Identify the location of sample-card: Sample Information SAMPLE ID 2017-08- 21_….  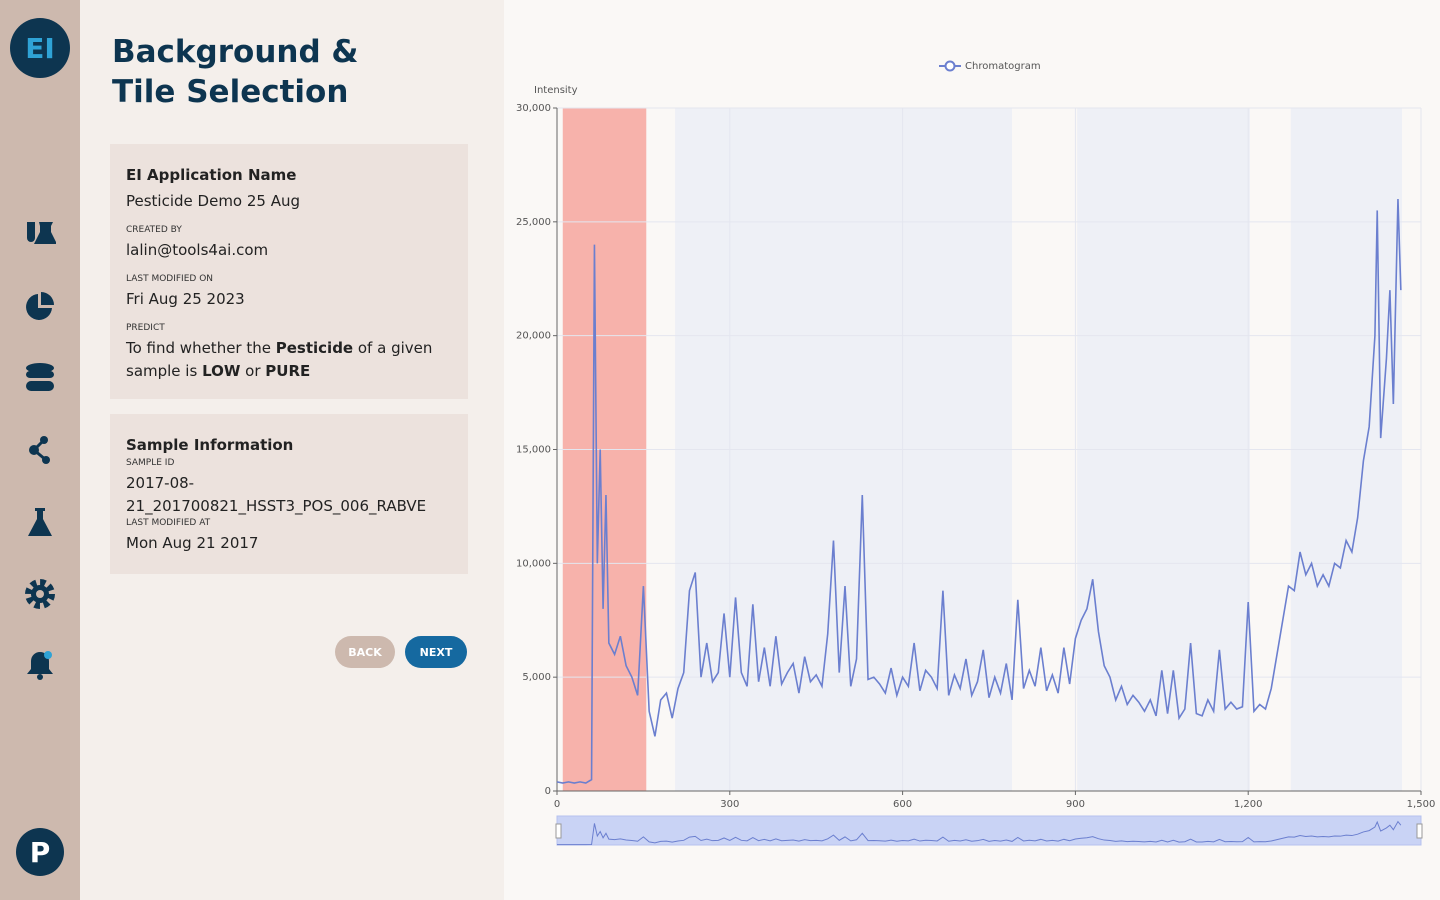
(289, 494).